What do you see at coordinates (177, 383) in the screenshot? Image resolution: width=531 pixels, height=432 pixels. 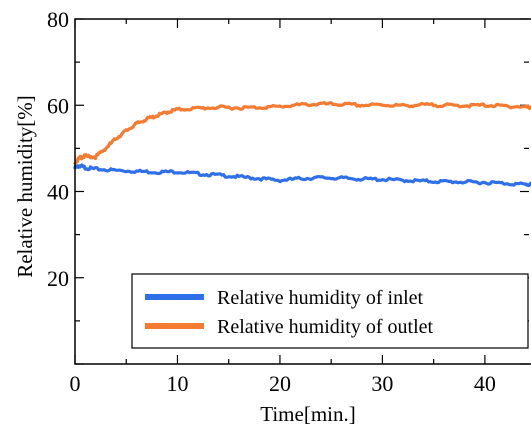 I see `x-tick-label: 10` at bounding box center [177, 383].